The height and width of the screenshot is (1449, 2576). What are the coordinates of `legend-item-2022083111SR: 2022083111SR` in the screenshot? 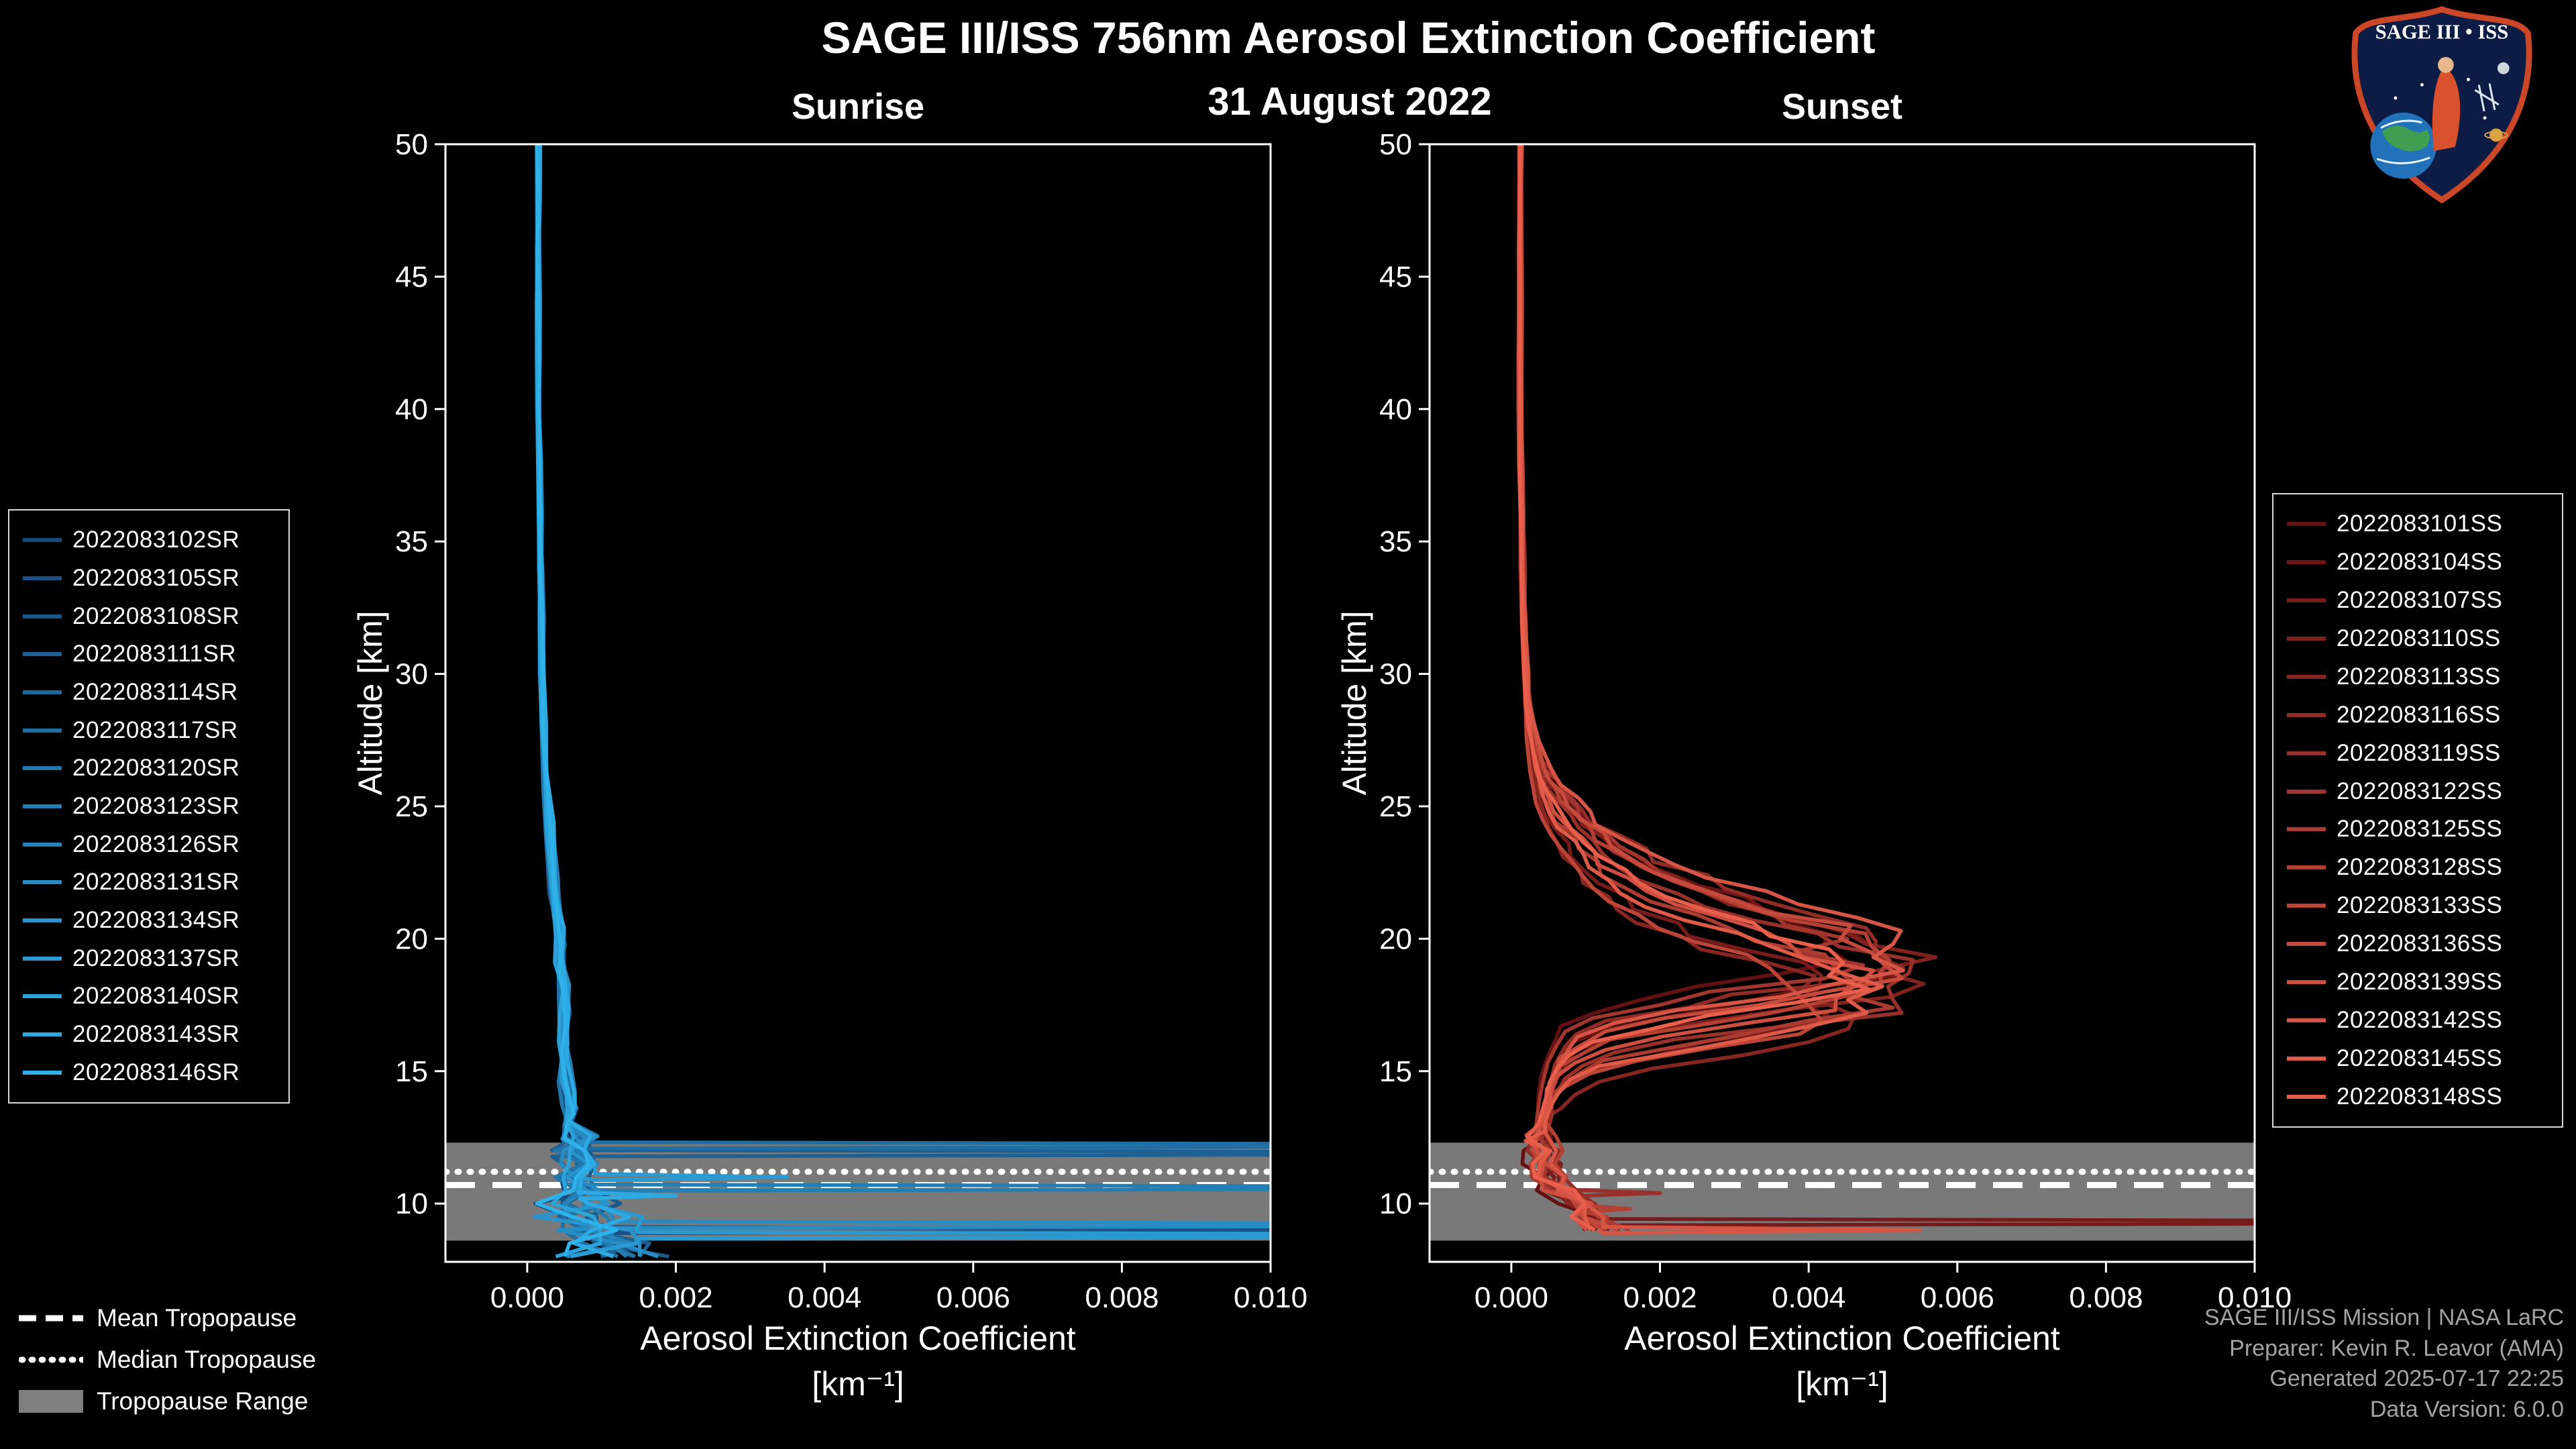 It's located at (149, 654).